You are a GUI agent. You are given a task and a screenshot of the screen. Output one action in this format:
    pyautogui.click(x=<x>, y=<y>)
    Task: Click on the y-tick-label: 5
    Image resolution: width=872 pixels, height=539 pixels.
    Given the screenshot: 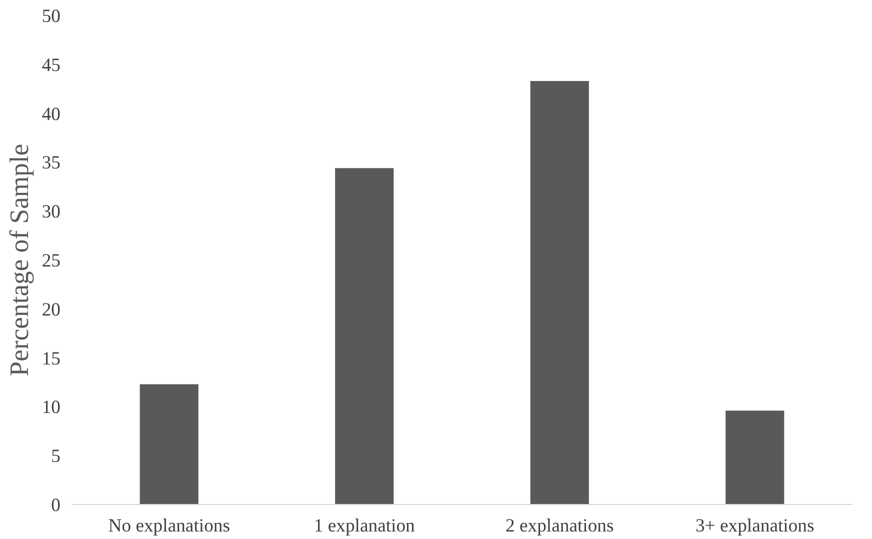 What is the action you would take?
    pyautogui.click(x=55, y=457)
    